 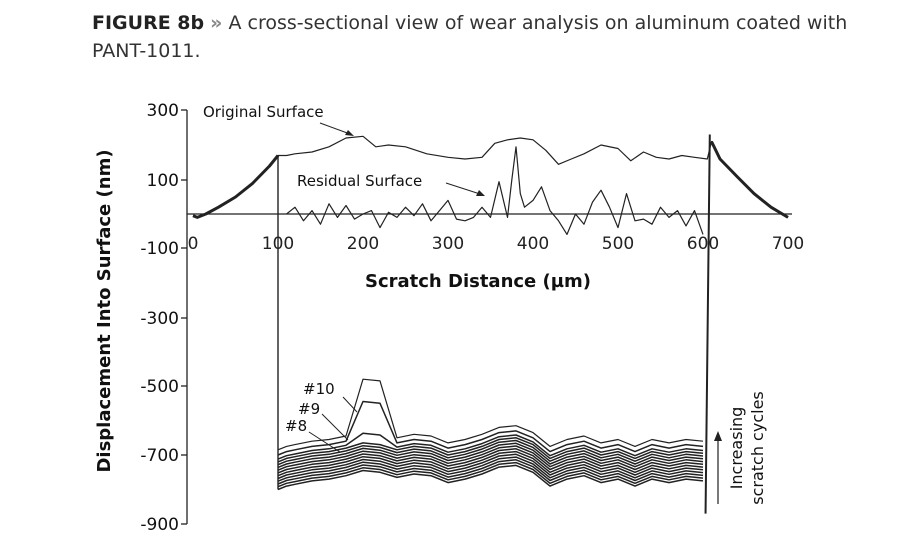 What do you see at coordinates (463, 188) in the screenshot?
I see `annotation-arrow-residual` at bounding box center [463, 188].